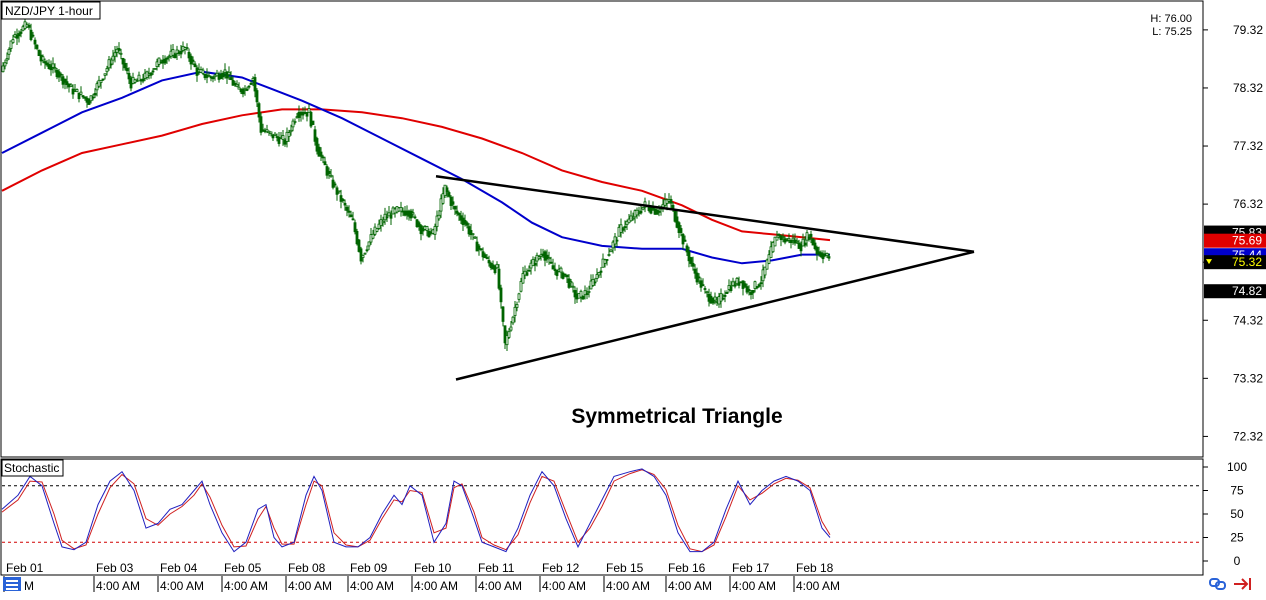 The height and width of the screenshot is (600, 1266). What do you see at coordinates (1242, 584) in the screenshot?
I see `arrow-to-line-icon` at bounding box center [1242, 584].